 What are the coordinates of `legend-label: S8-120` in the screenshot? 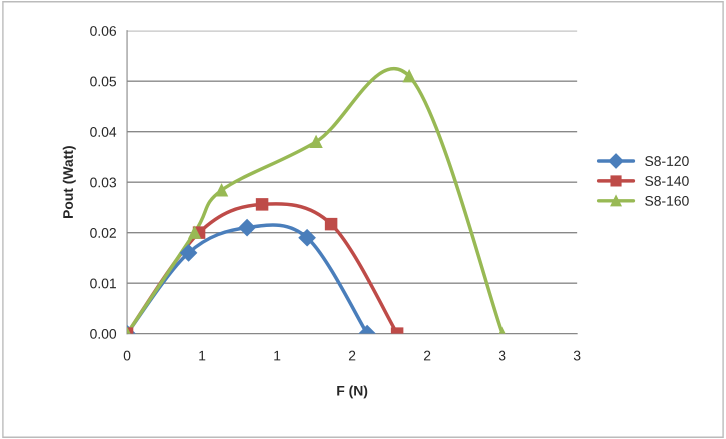 It's located at (667, 161).